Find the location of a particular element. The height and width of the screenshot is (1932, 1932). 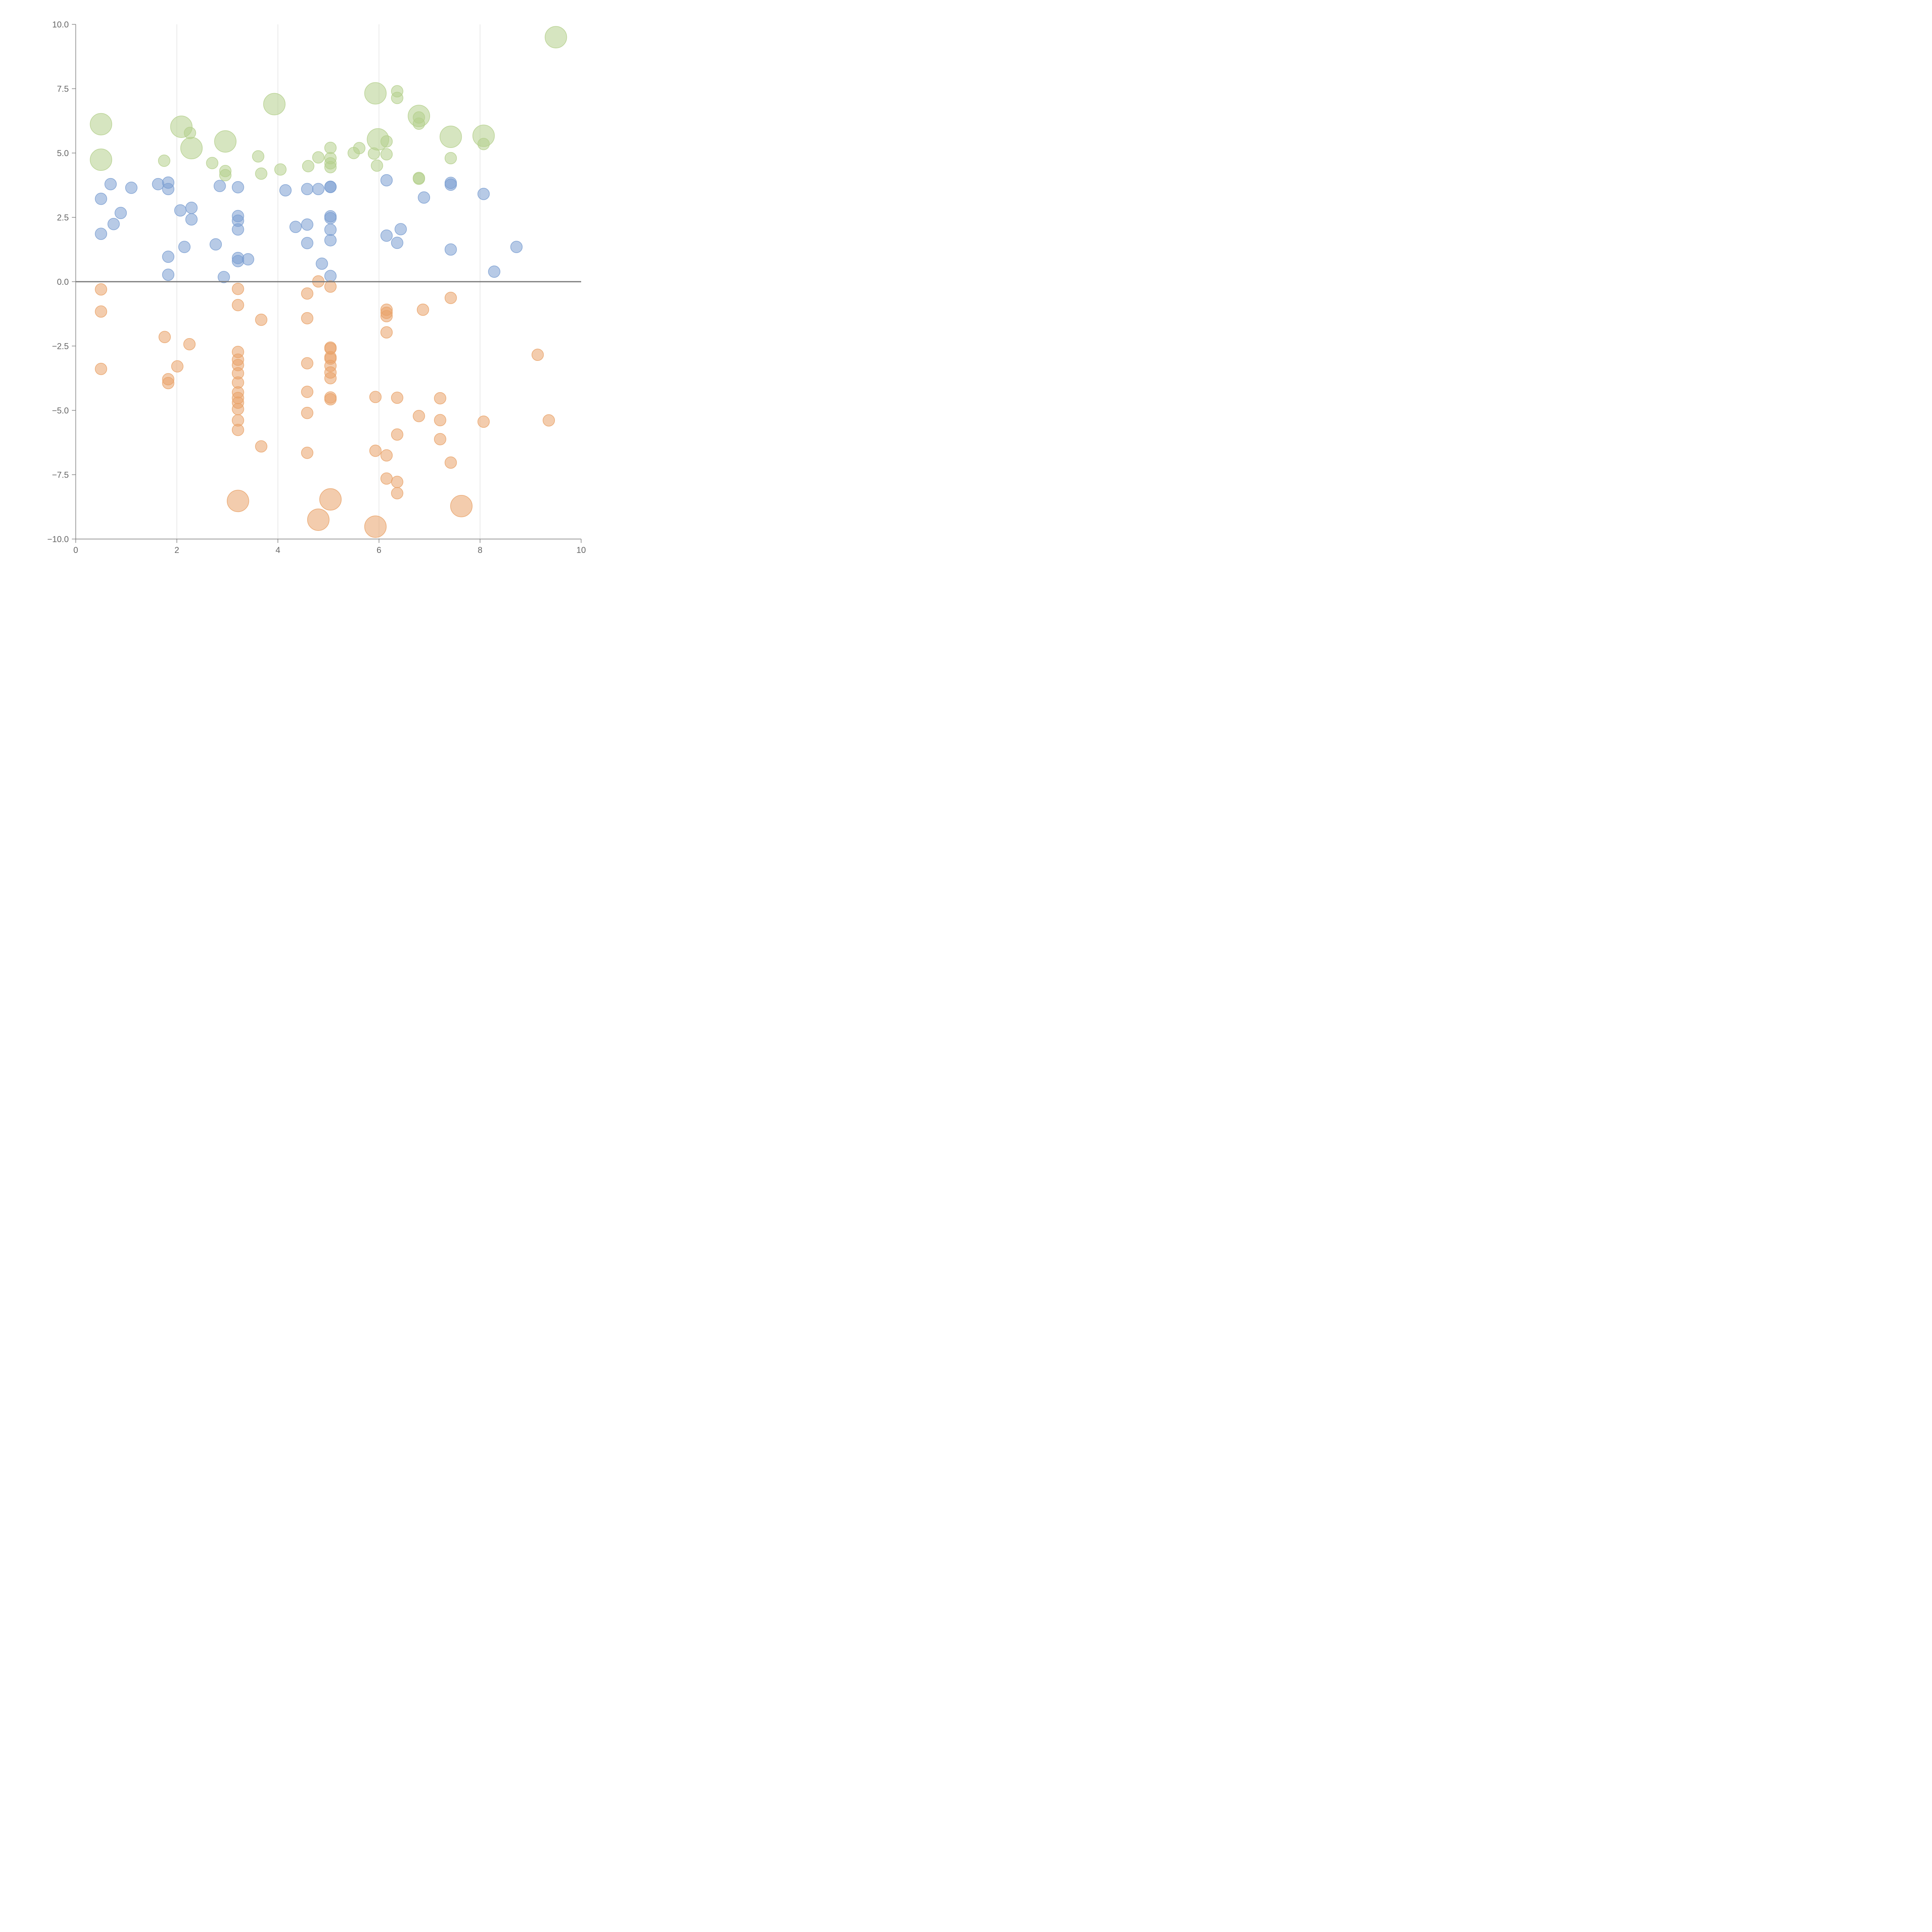

x-tick-label: 10 is located at coordinates (581, 550).